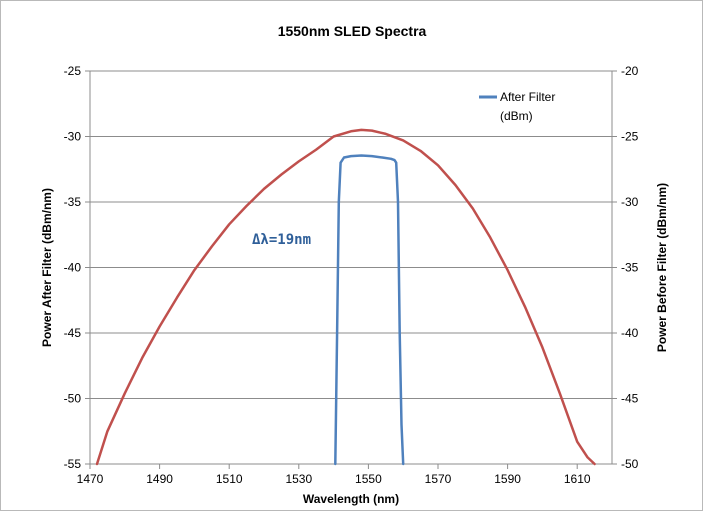 The width and height of the screenshot is (703, 512). I want to click on y-left-tick-label: -55, so click(73, 464).